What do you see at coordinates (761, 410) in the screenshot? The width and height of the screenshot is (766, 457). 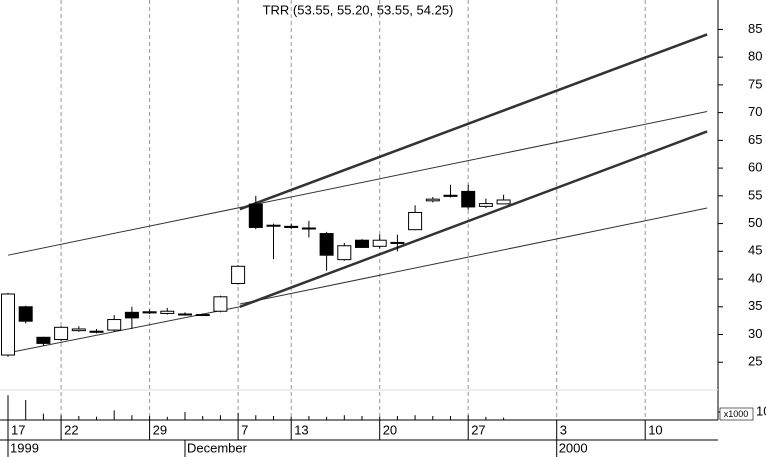 I see `volume-tick-label: 10` at bounding box center [761, 410].